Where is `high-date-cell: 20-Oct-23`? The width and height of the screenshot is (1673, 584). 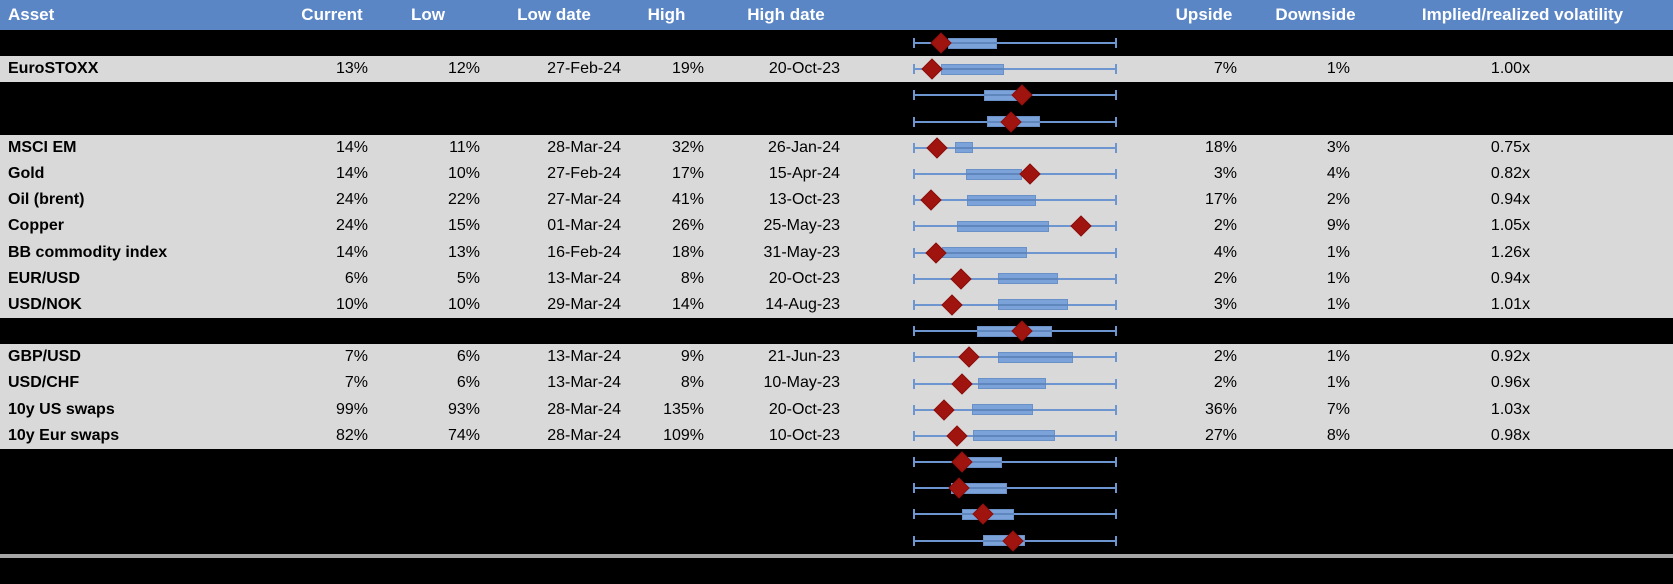
high-date-cell: 20-Oct-23 is located at coordinates (804, 409).